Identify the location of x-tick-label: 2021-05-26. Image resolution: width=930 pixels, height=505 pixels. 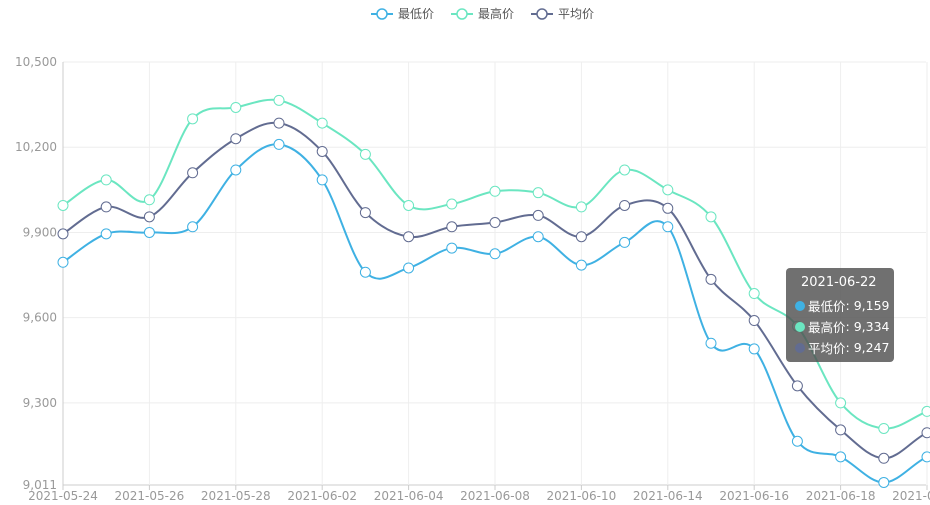
(150, 495).